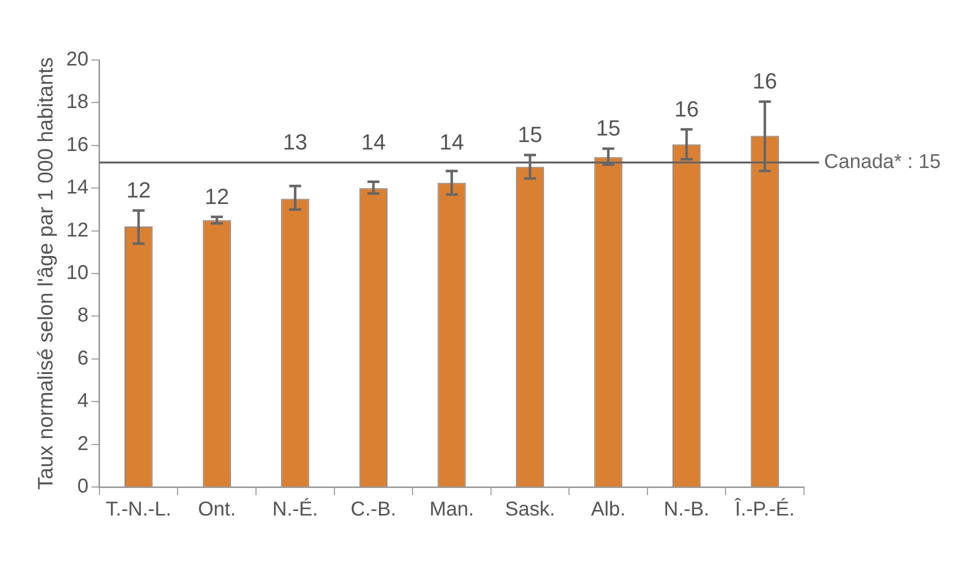  Describe the element at coordinates (77, 145) in the screenshot. I see `y-tick-label: 16` at that location.